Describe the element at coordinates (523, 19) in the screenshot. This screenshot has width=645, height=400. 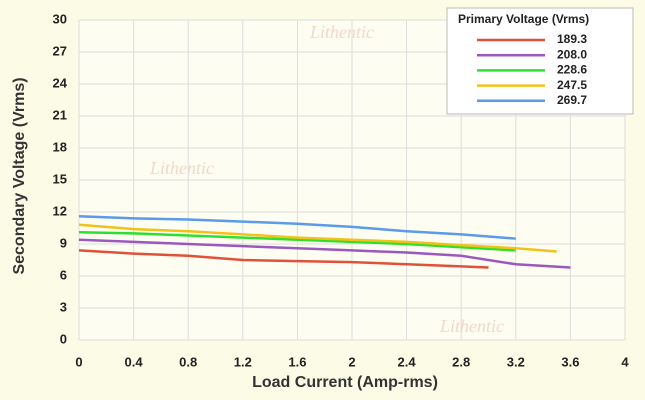
I see `legend-title: Primary Voltage (Vrms)` at that location.